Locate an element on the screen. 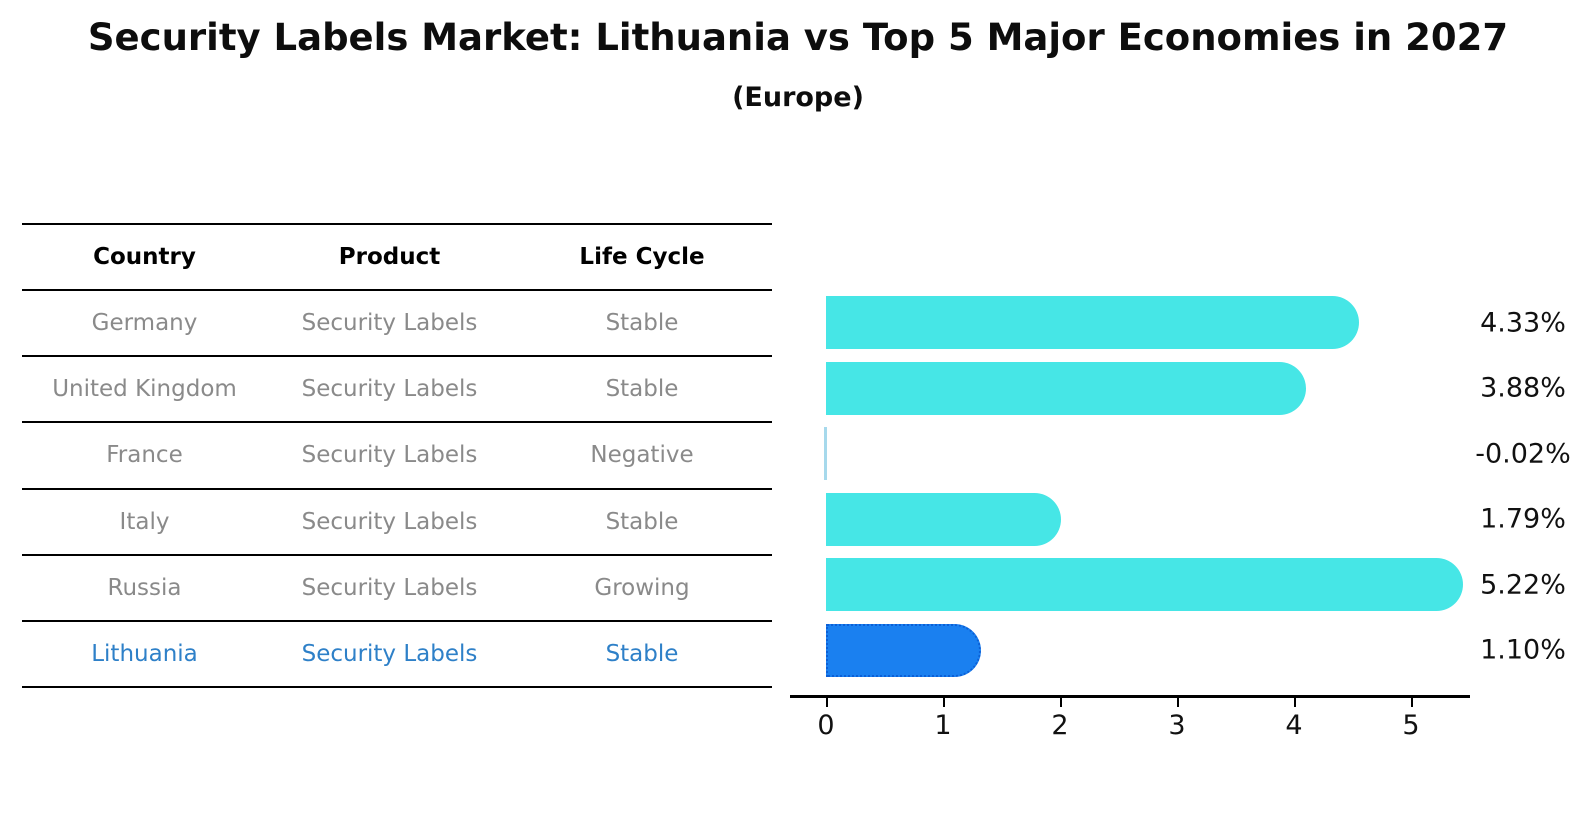 The height and width of the screenshot is (823, 1596). value-label-united-kingdom: 3.88% is located at coordinates (1523, 388).